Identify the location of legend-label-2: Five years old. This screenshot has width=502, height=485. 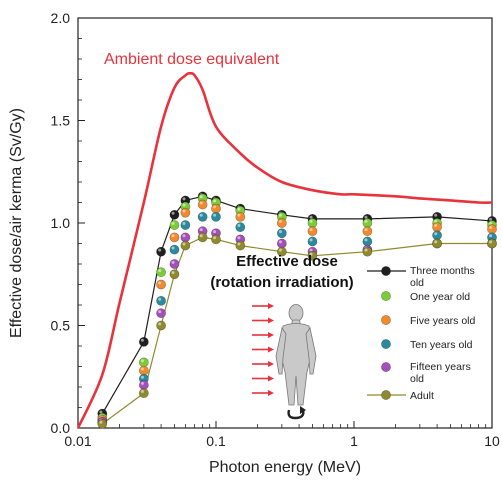
(443, 321).